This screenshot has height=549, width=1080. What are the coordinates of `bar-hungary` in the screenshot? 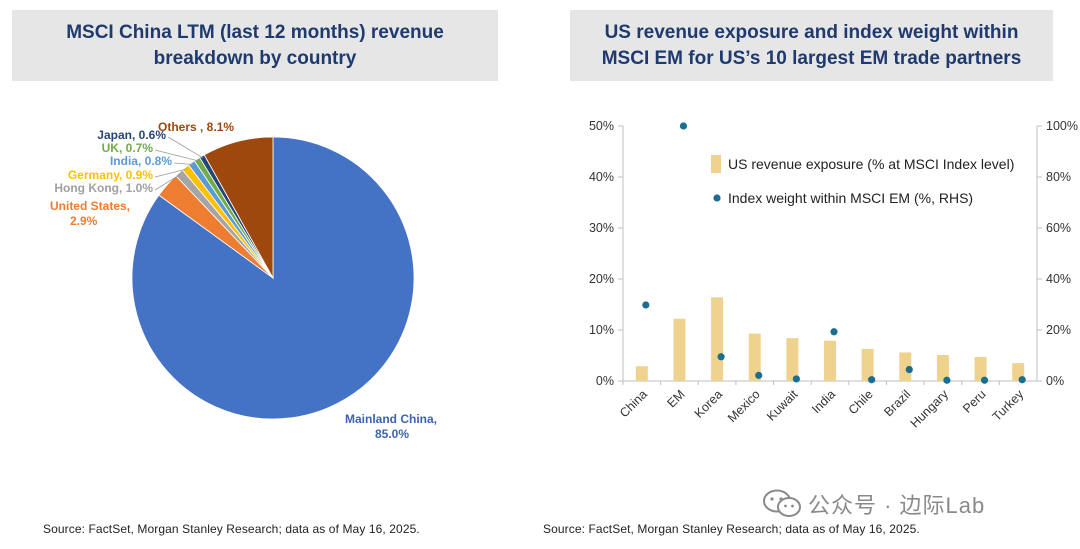 It's located at (942, 367).